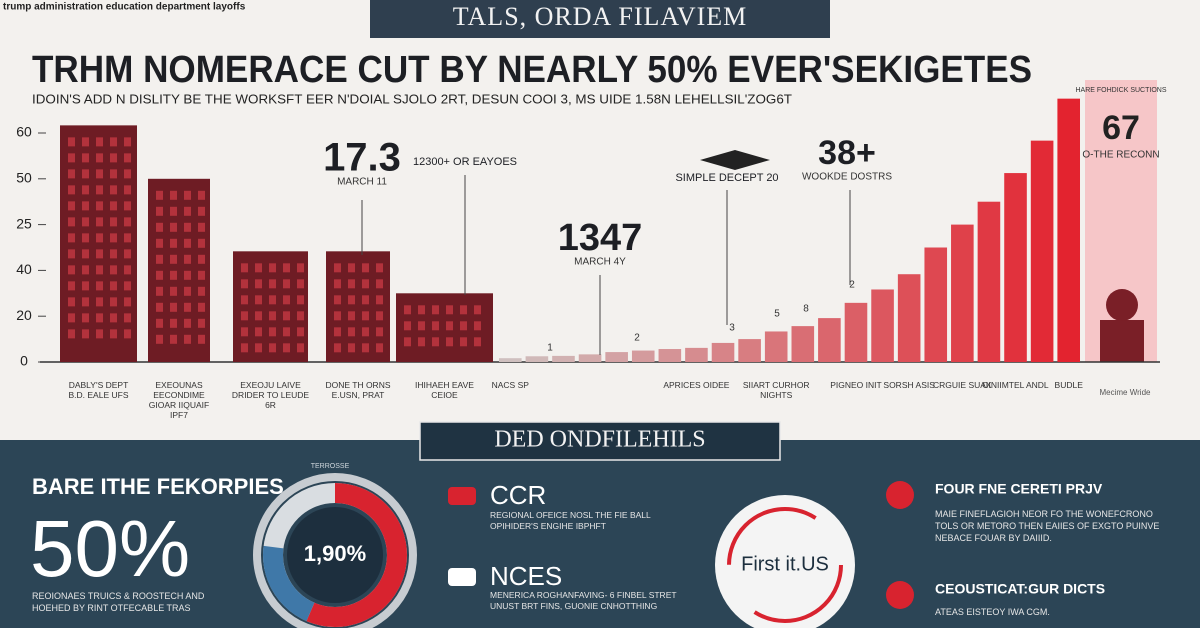 The image size is (1200, 628). What do you see at coordinates (1122, 305) in the screenshot?
I see `highlight-dome` at bounding box center [1122, 305].